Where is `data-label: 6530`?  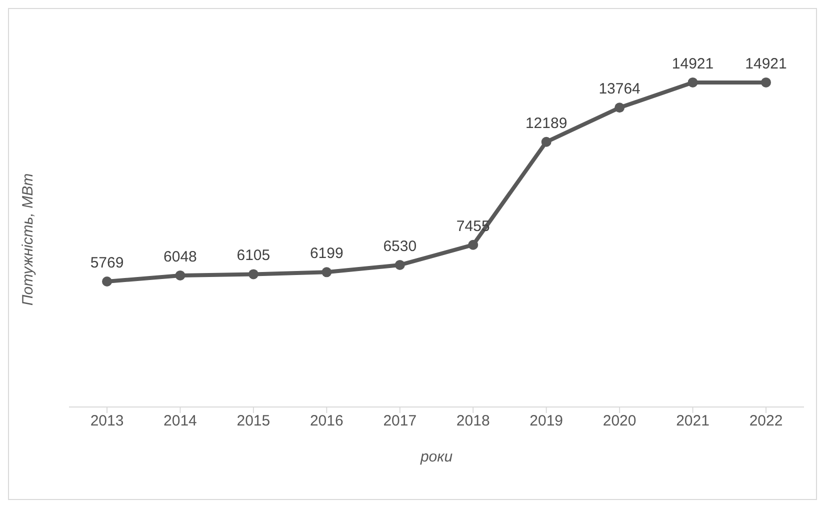 data-label: 6530 is located at coordinates (400, 246).